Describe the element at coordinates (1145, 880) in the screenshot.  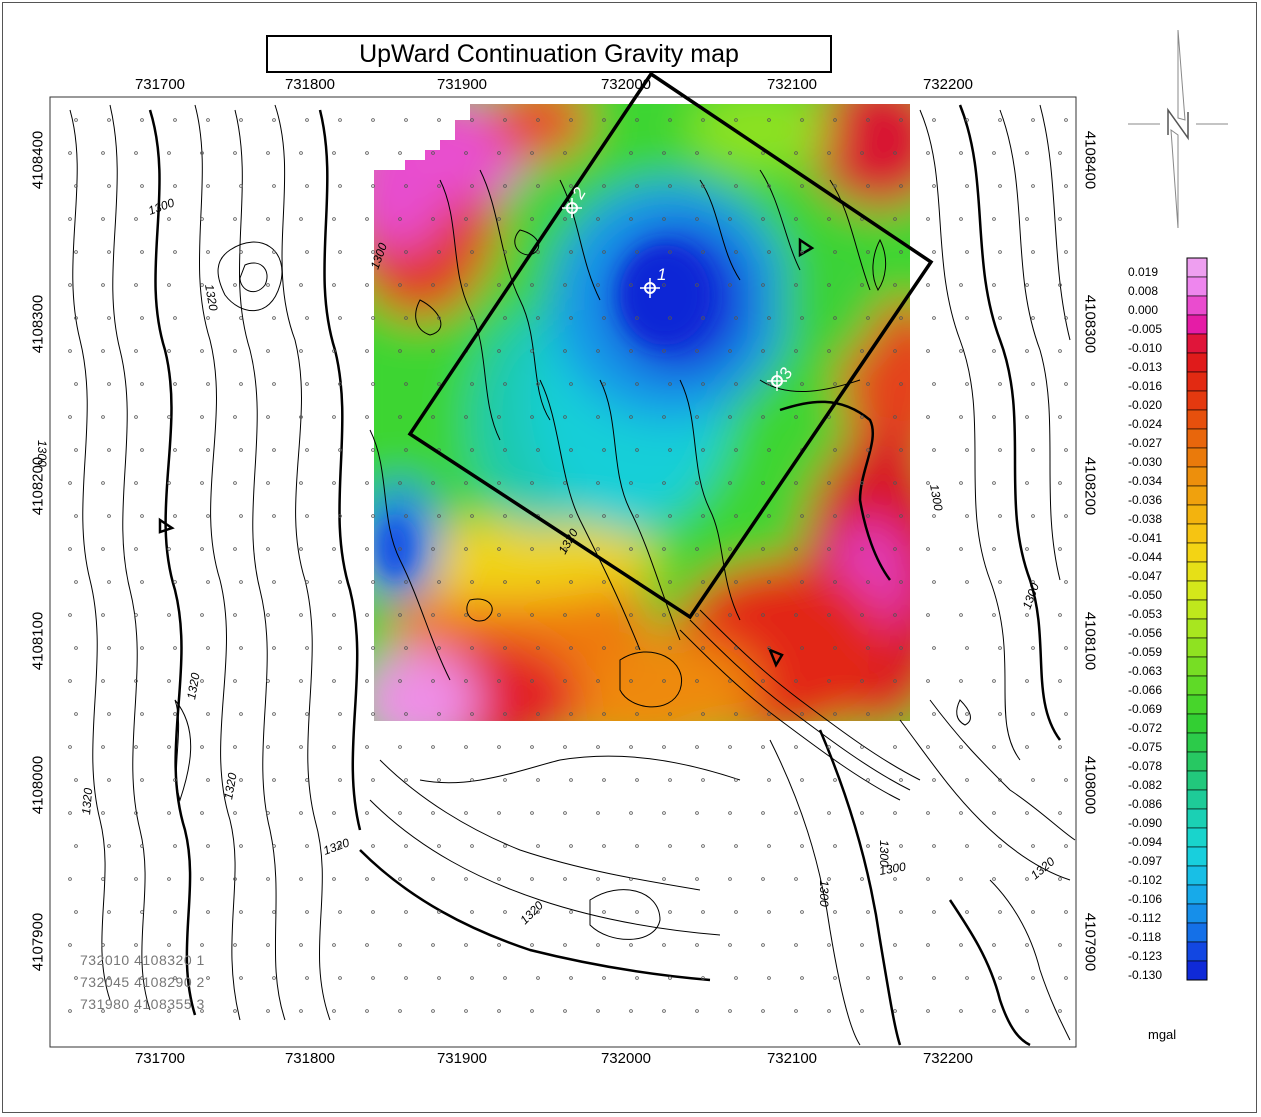
I see `legend-value: -0.102` at that location.